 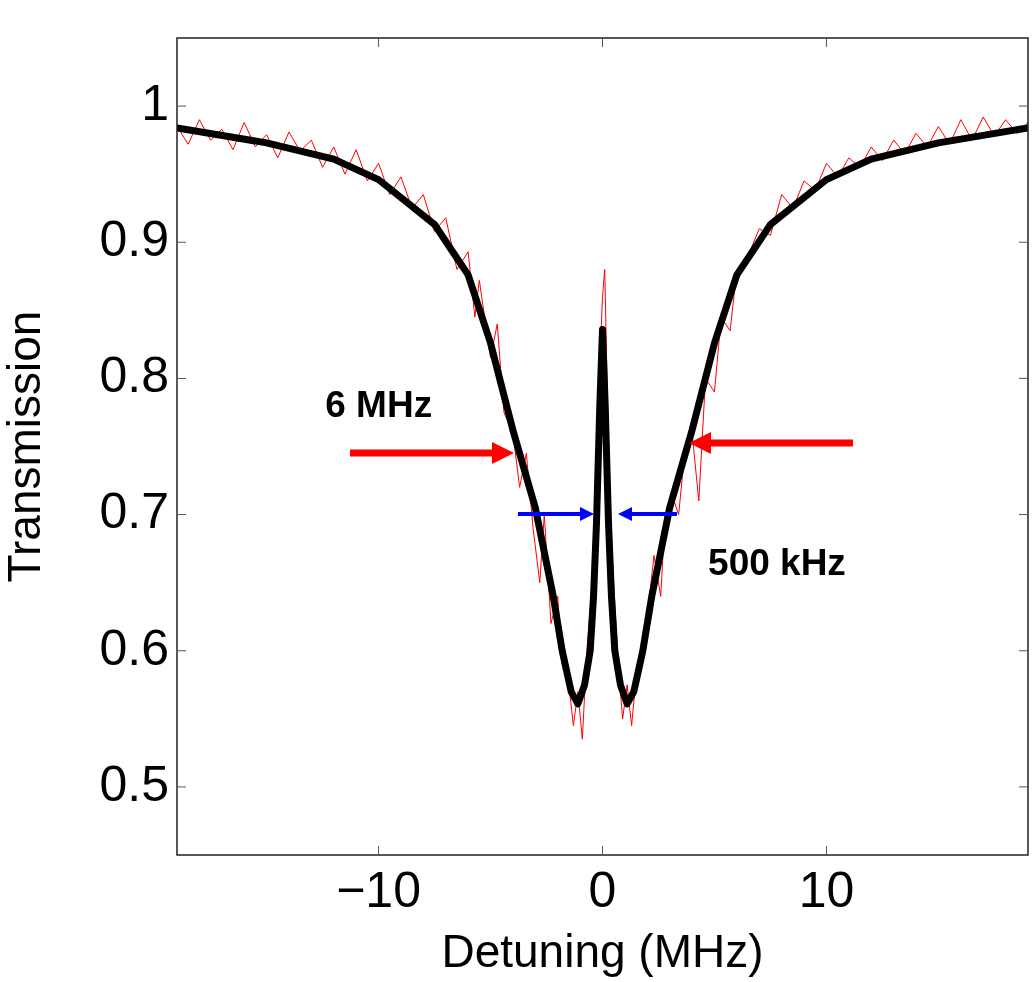 I want to click on y-tick-label: 0.9, so click(x=134, y=239).